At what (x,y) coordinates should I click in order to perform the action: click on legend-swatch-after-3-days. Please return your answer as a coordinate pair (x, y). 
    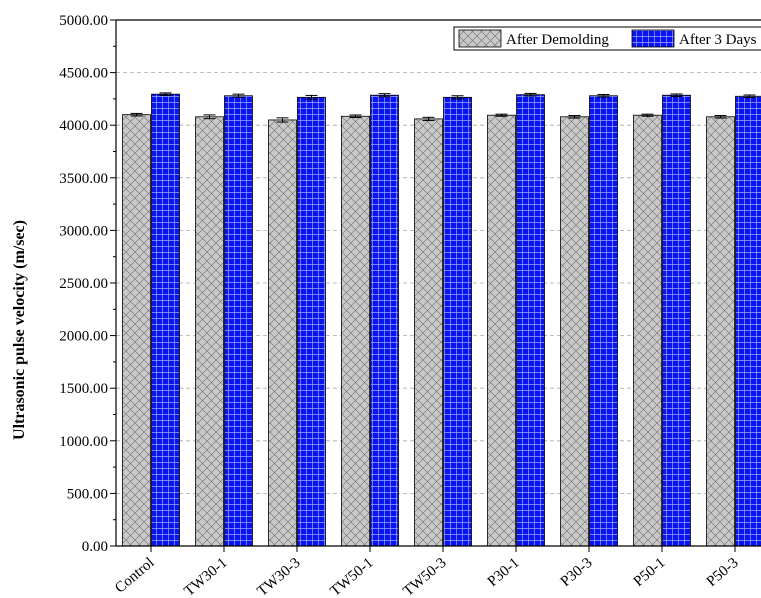
    Looking at the image, I should click on (653, 38).